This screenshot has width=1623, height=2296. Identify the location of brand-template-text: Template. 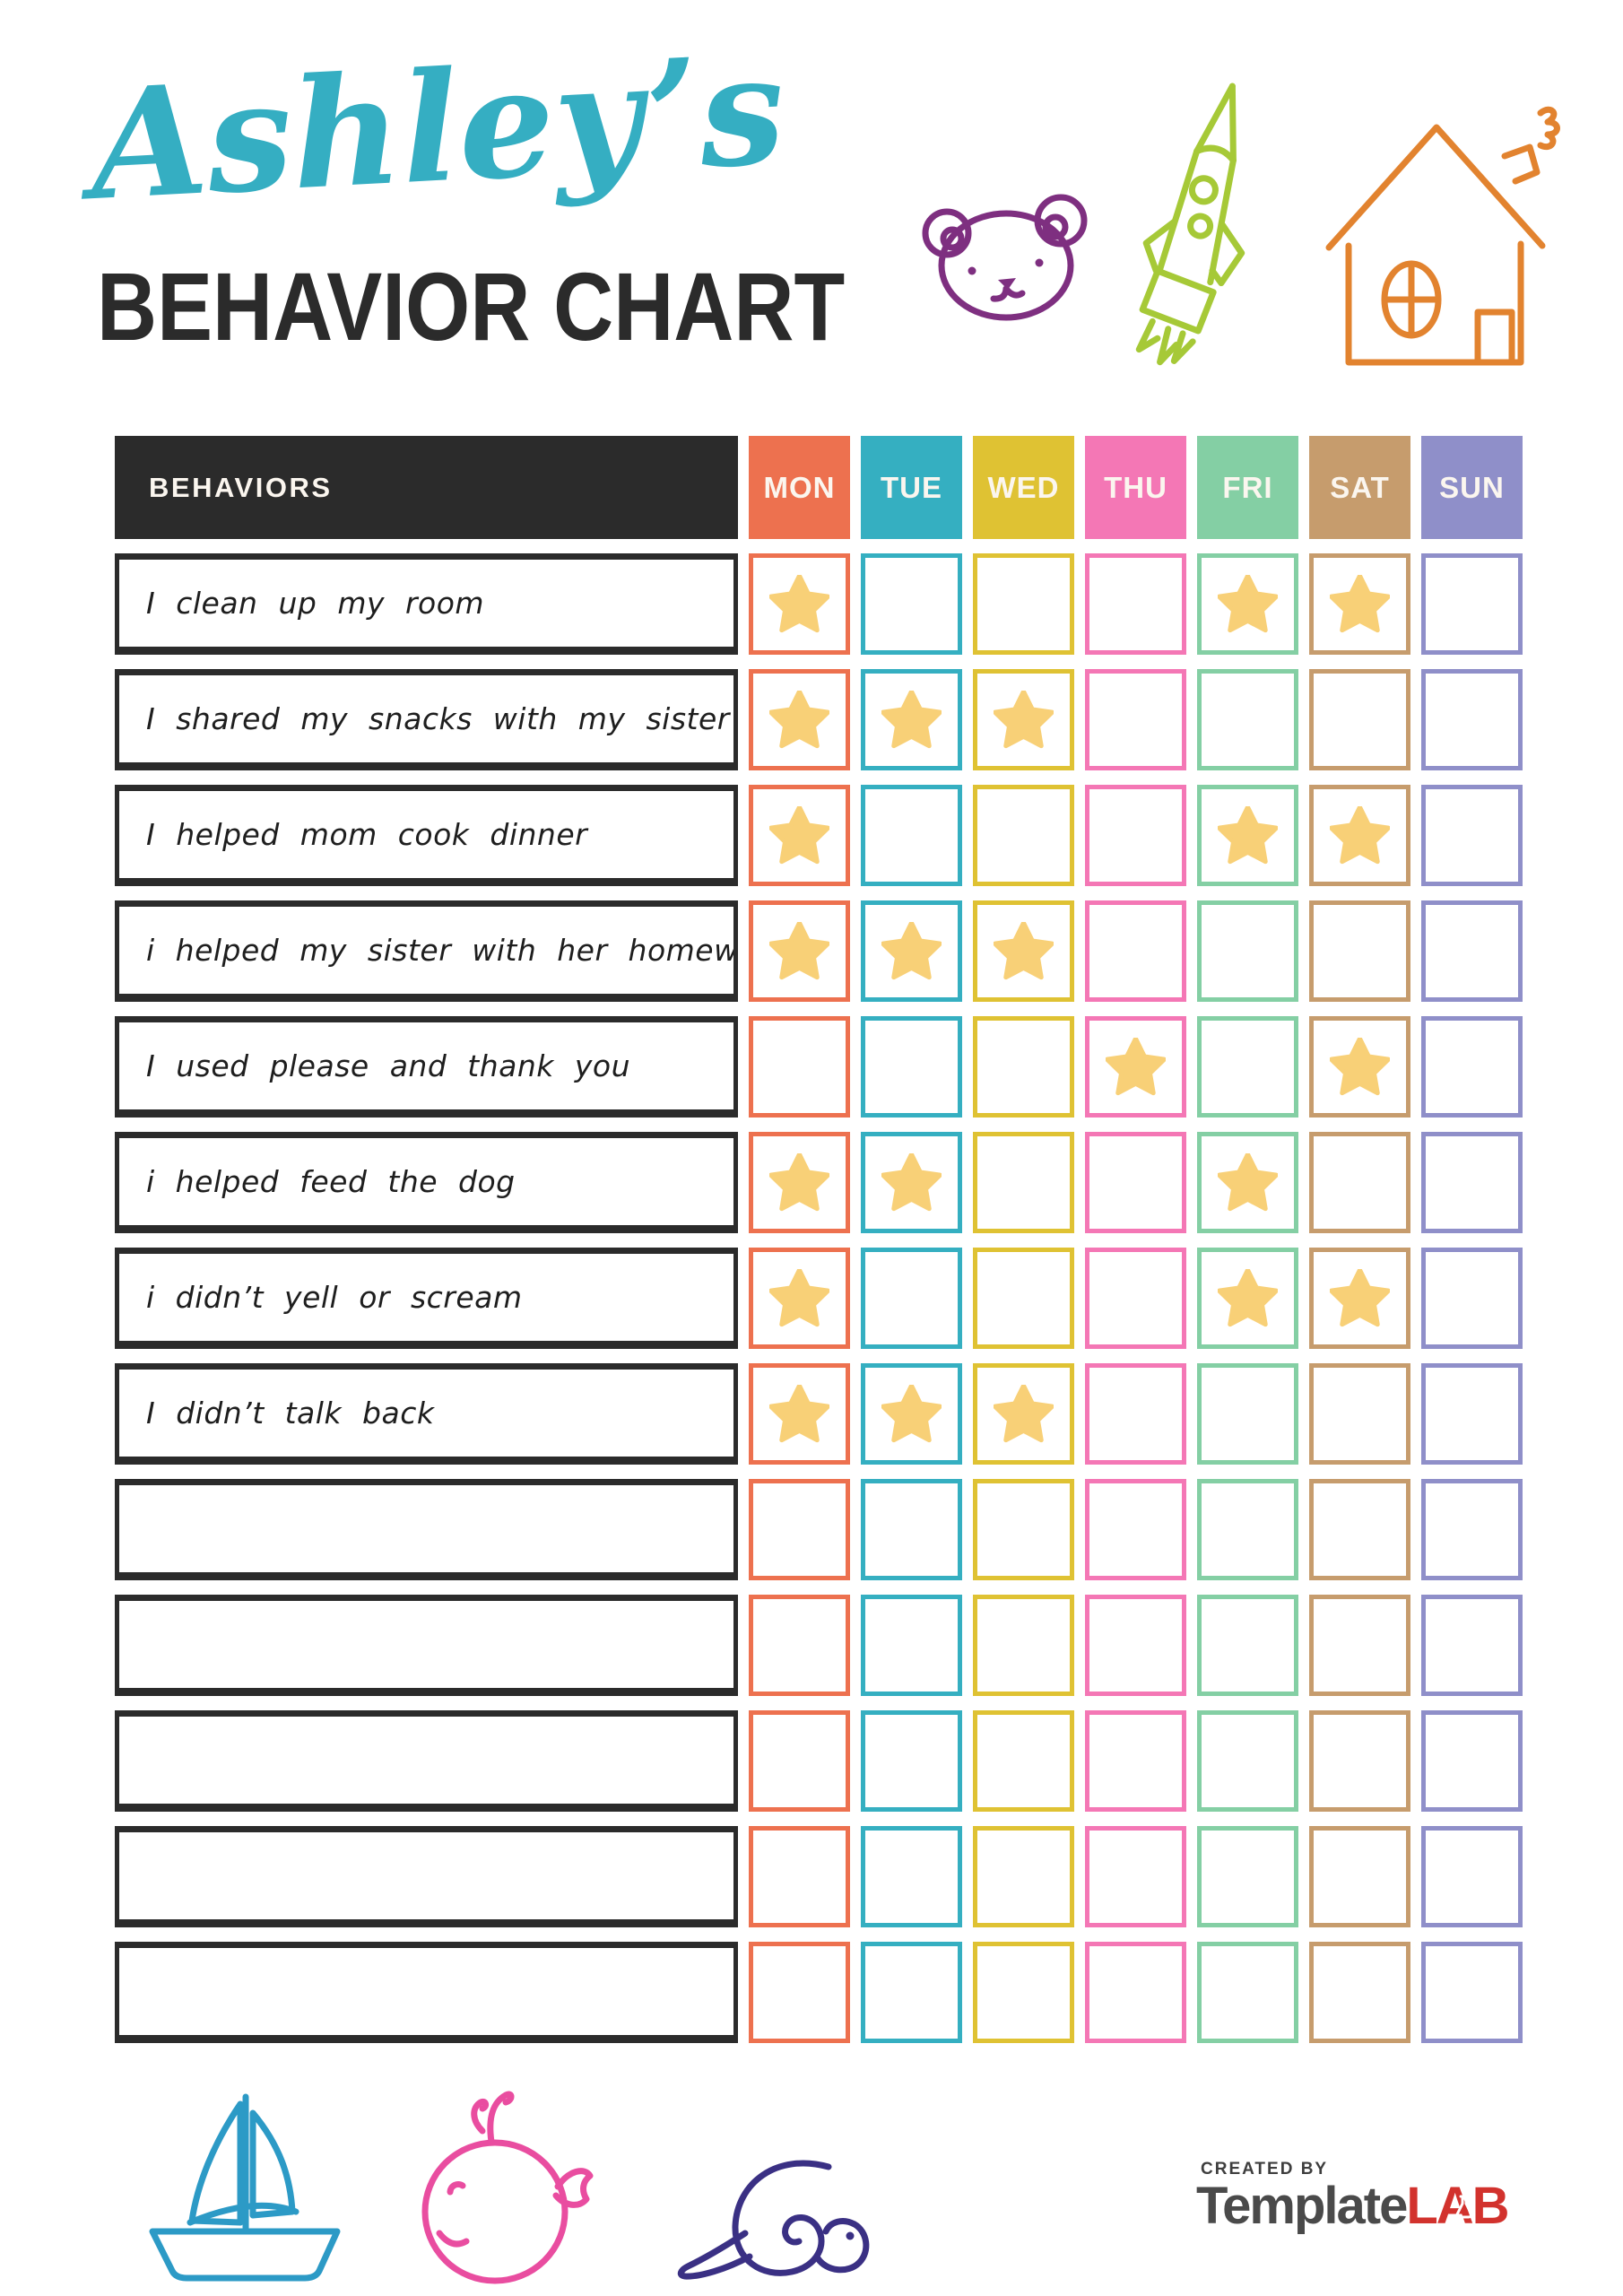
(1302, 2206).